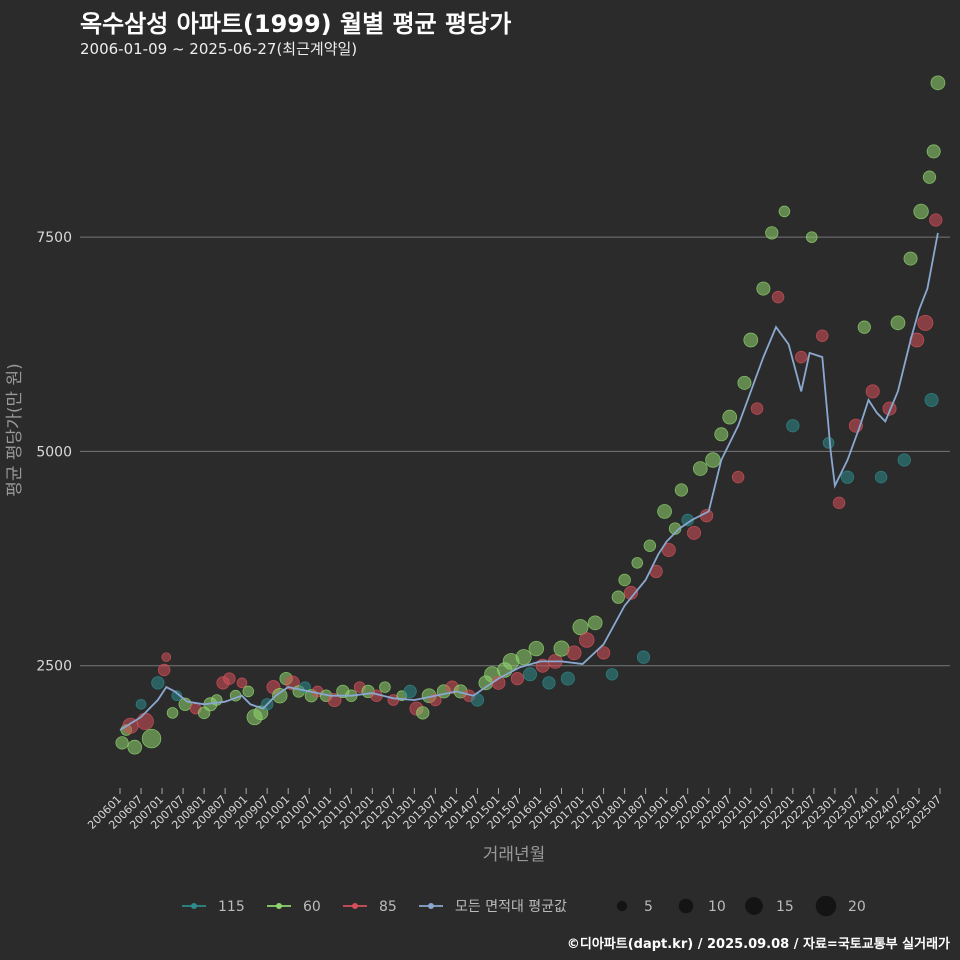 Image resolution: width=960 pixels, height=960 pixels. What do you see at coordinates (702, 906) in the screenshot?
I see `legend-size-10: 10` at bounding box center [702, 906].